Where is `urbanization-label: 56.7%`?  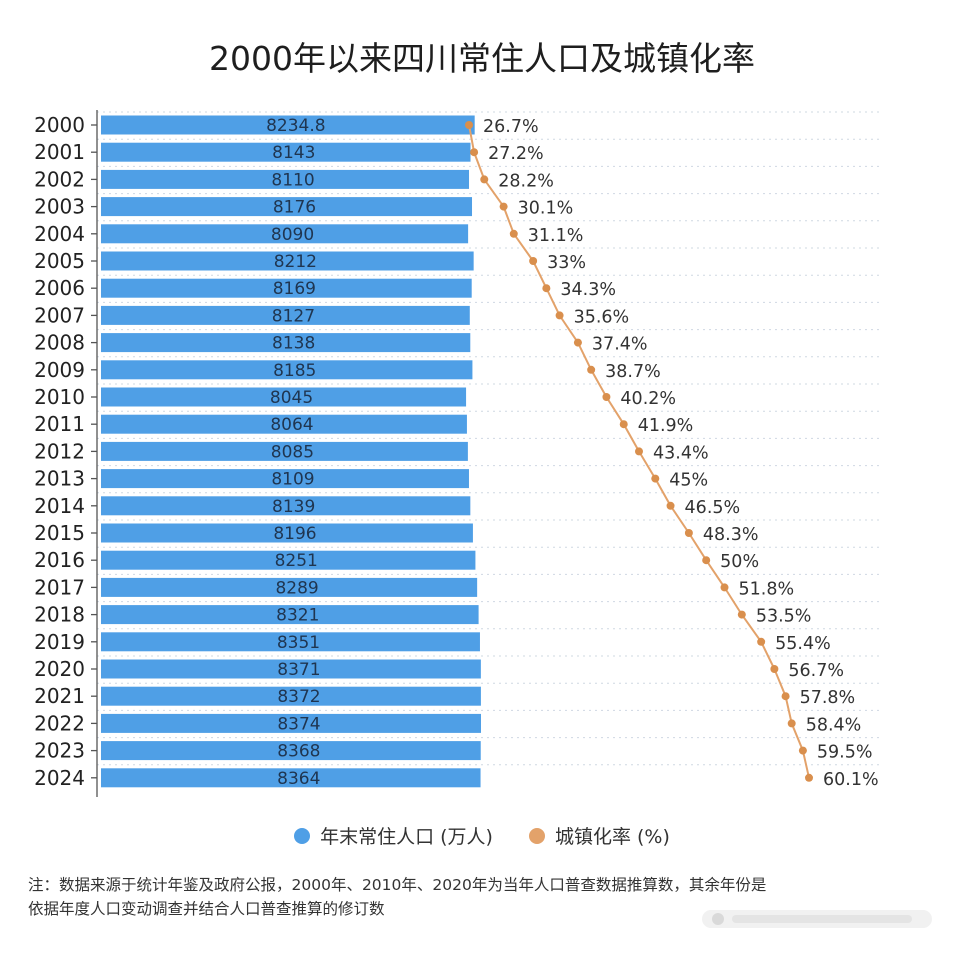
urbanization-label: 56.7% is located at coordinates (816, 671).